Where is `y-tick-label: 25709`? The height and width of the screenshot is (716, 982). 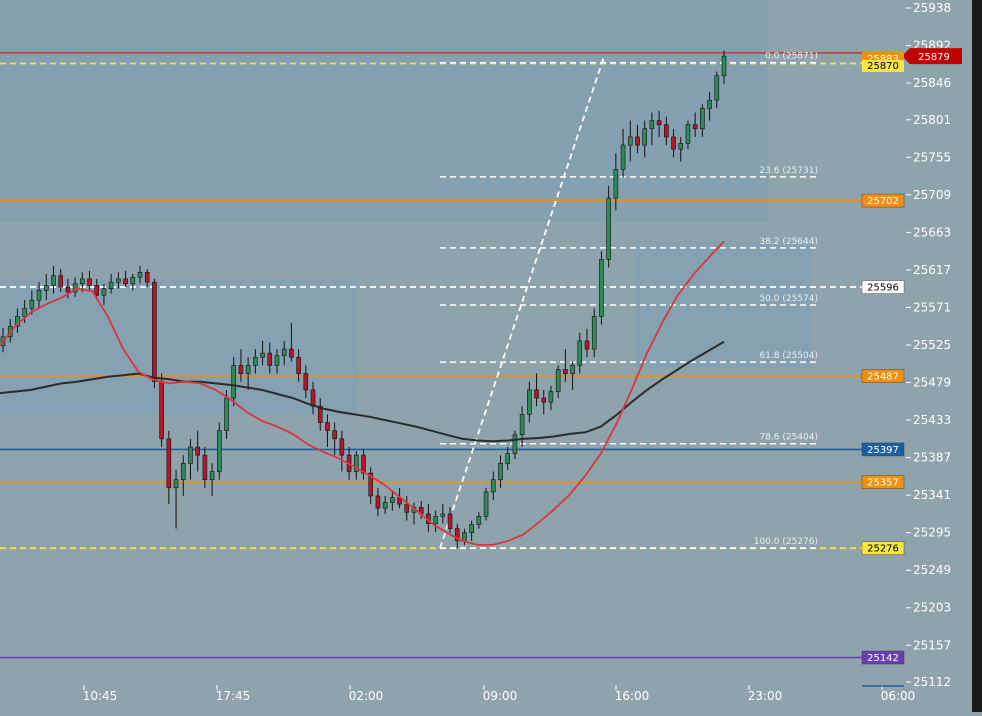
y-tick-label: 25709 is located at coordinates (932, 195).